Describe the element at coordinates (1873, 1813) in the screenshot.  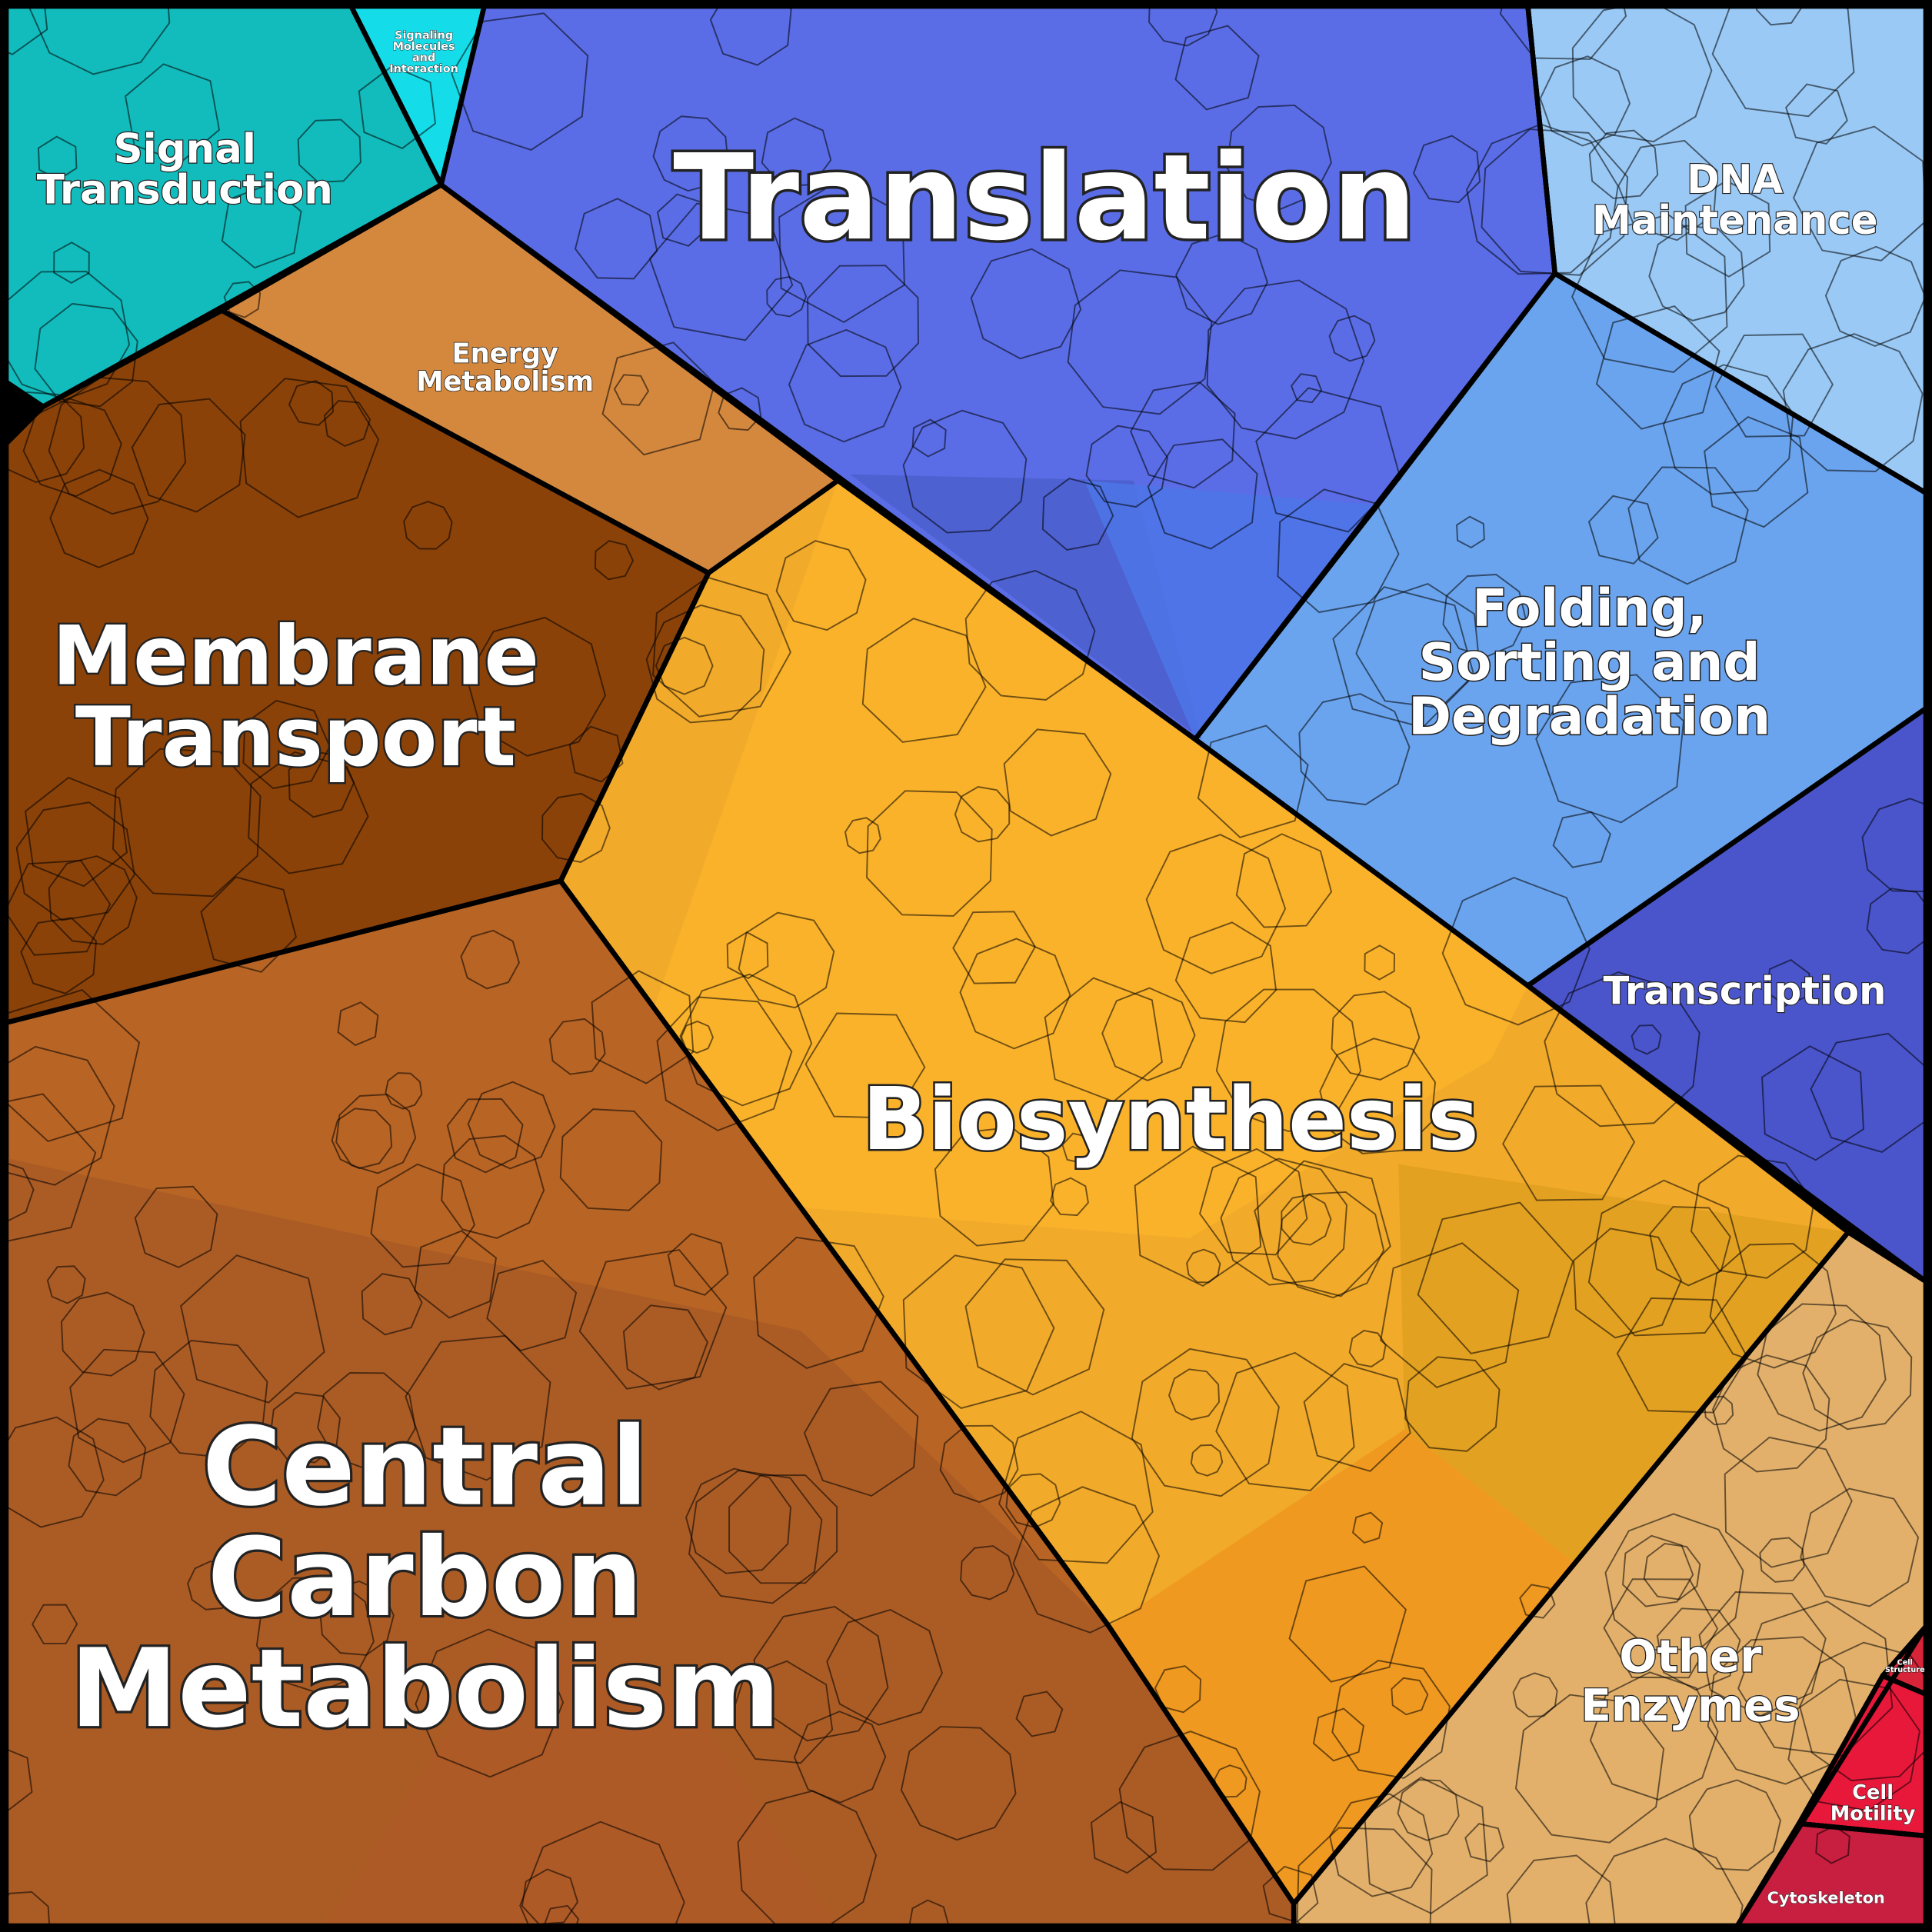
I see `label-line: Motility` at that location.